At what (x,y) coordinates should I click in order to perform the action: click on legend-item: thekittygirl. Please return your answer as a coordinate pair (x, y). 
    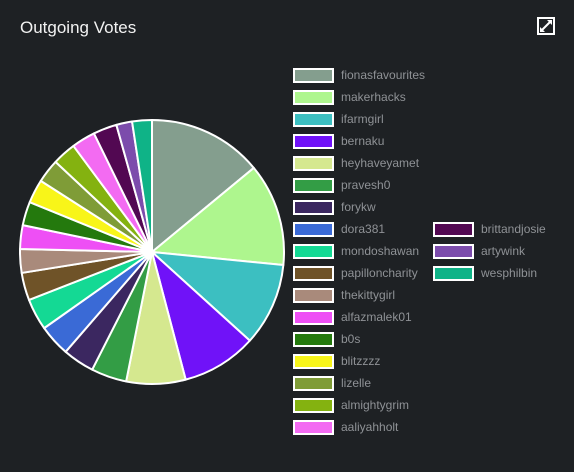
    Looking at the image, I should click on (344, 295).